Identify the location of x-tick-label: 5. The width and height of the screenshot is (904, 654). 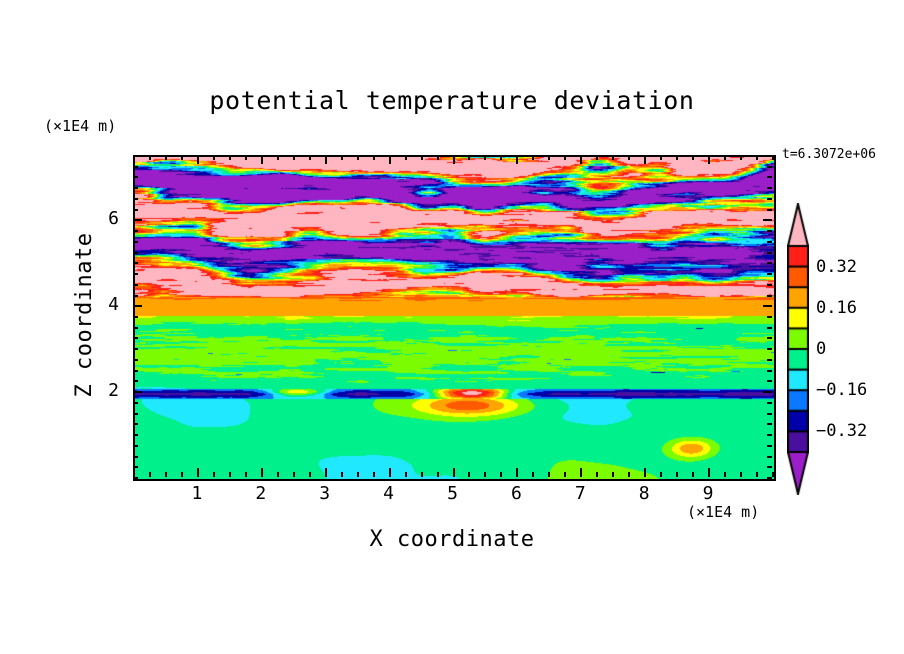
(452, 493).